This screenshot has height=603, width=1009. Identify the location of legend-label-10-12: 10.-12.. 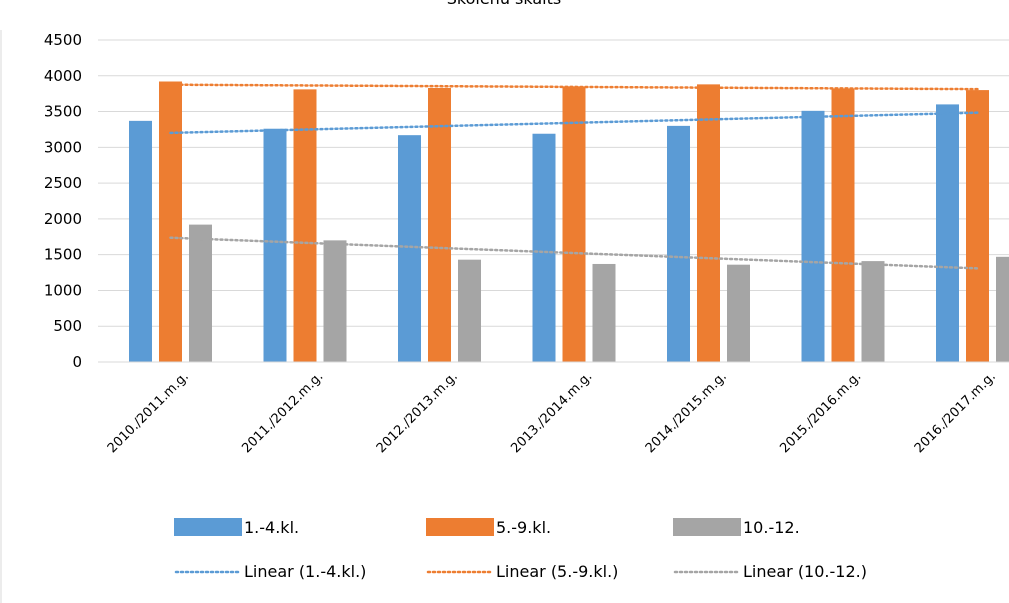
(771, 527).